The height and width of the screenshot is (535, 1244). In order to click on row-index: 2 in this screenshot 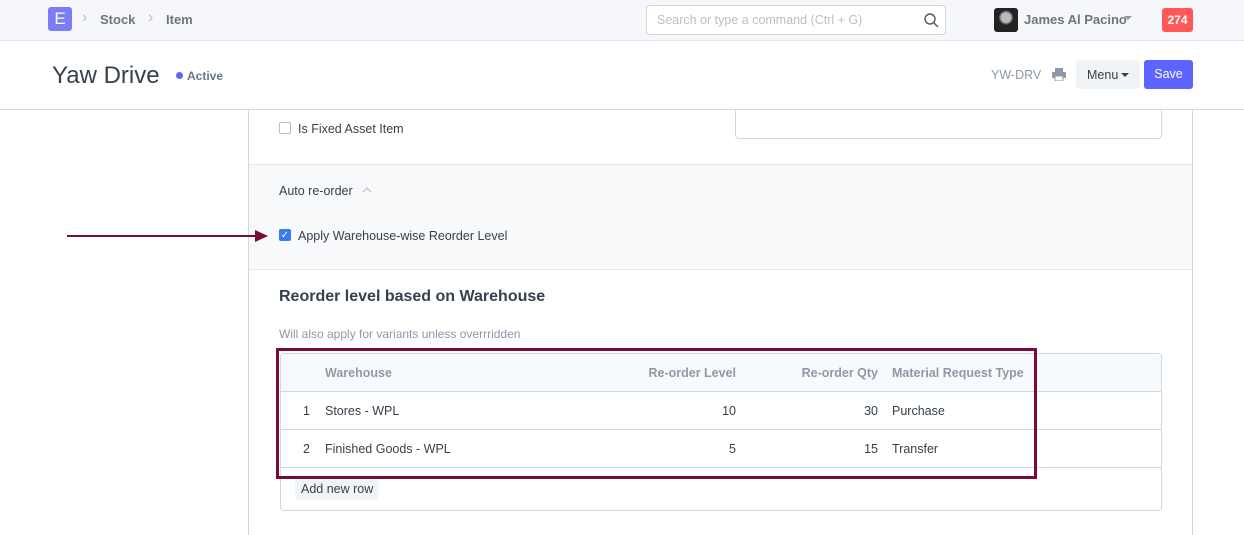, I will do `click(306, 449)`.